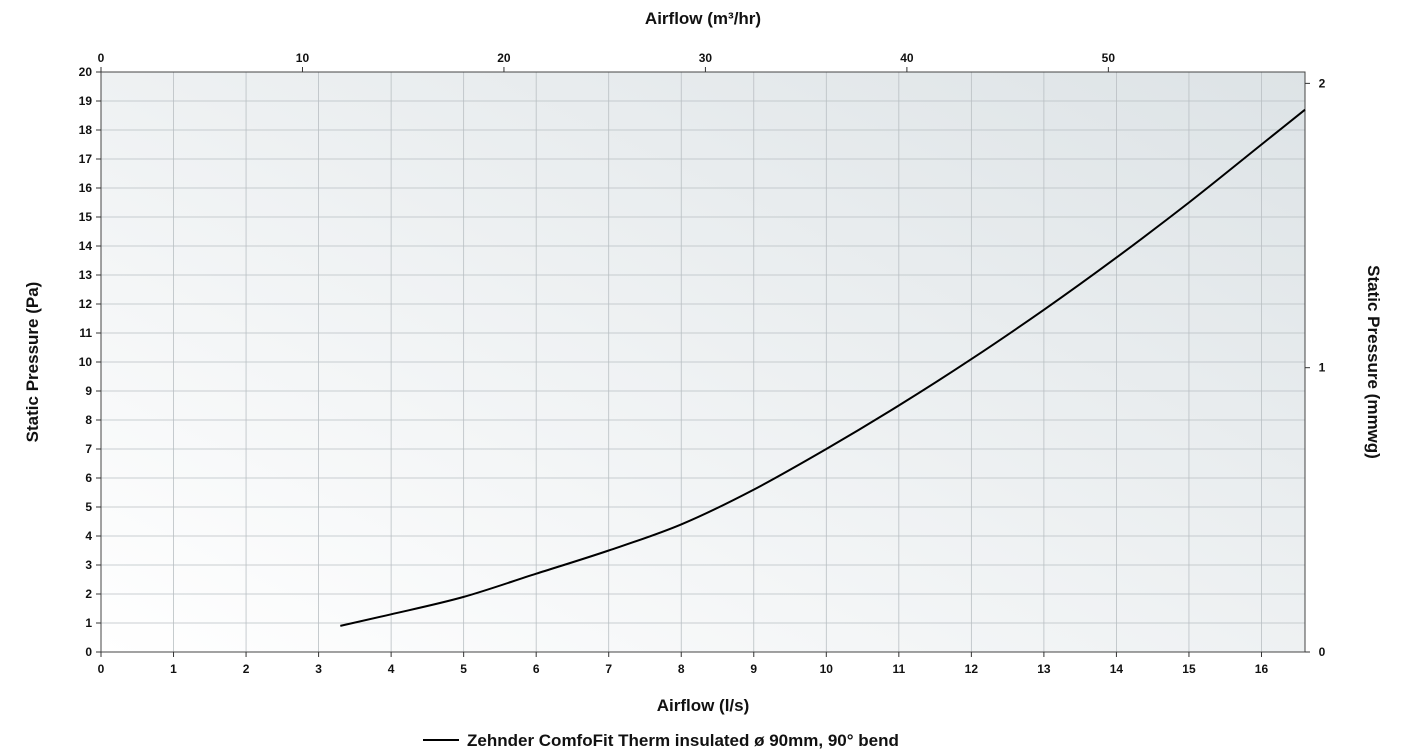  Describe the element at coordinates (1044, 669) in the screenshot. I see `x-tick-label: 13` at that location.